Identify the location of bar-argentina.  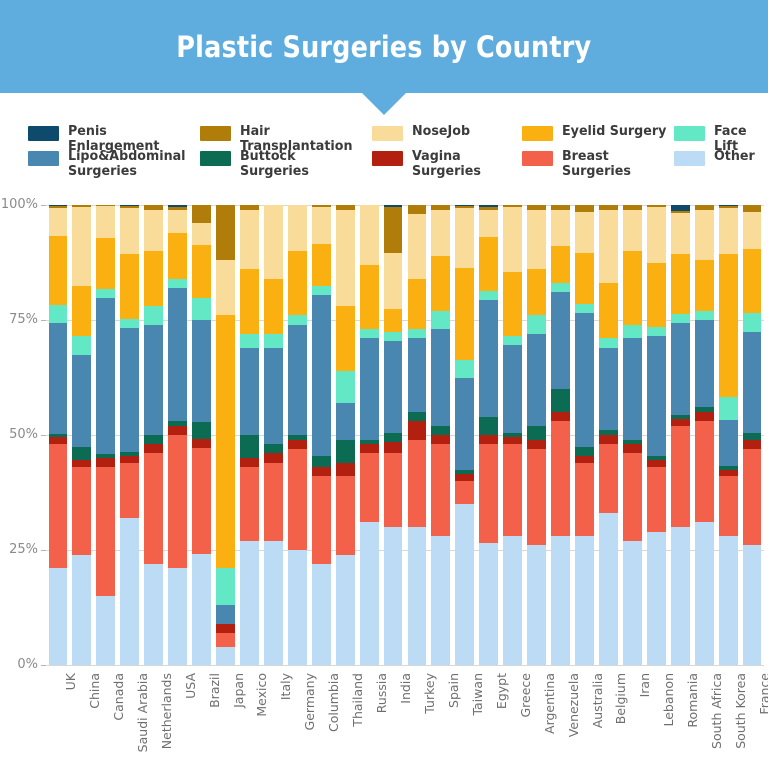
(537, 435).